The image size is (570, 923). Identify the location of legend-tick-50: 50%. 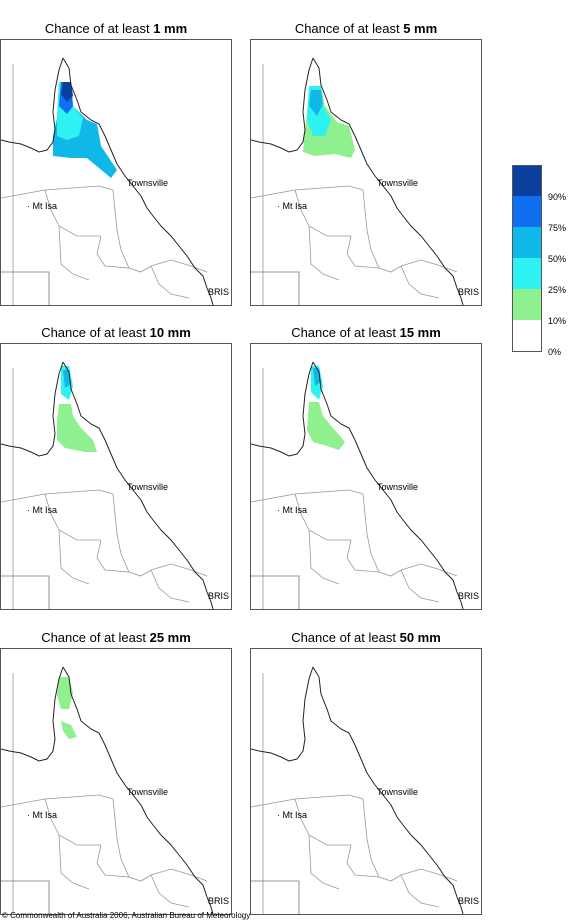
(557, 259).